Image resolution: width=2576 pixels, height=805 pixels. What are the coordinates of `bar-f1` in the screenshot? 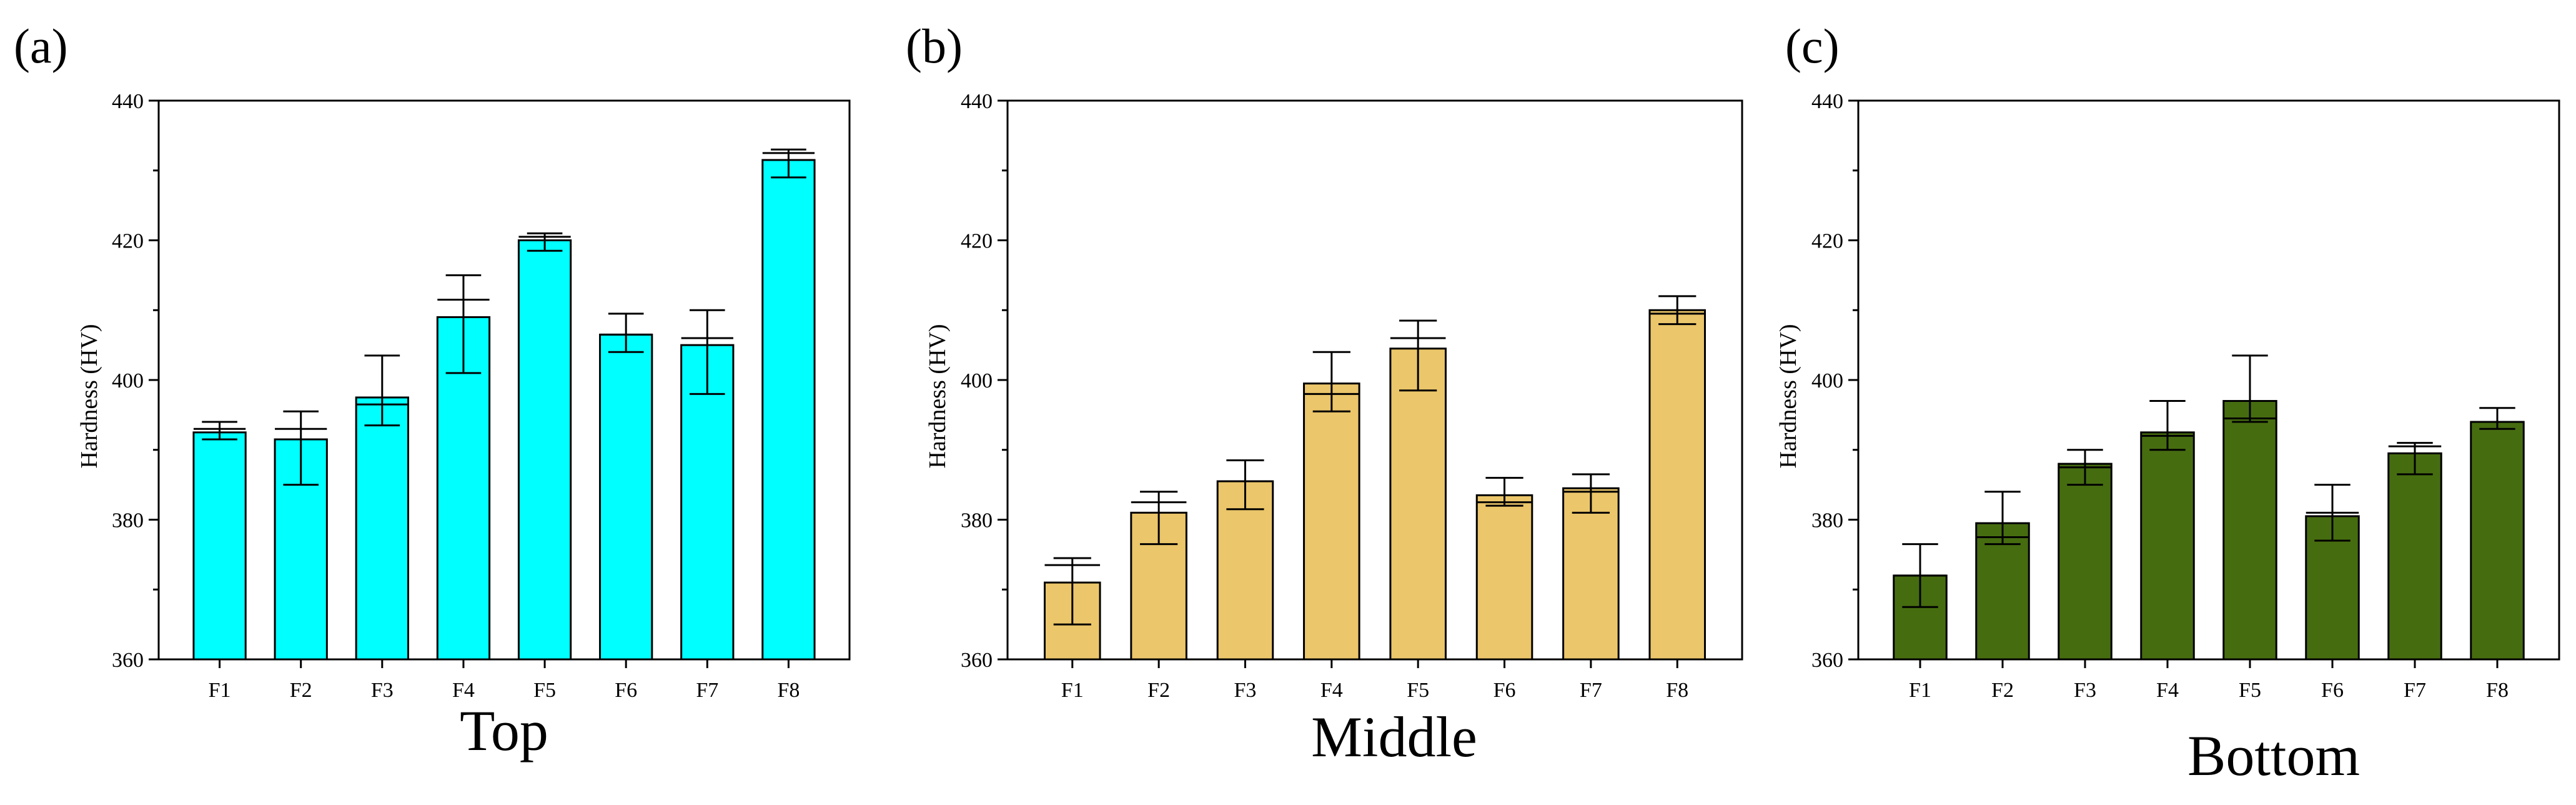 It's located at (219, 546).